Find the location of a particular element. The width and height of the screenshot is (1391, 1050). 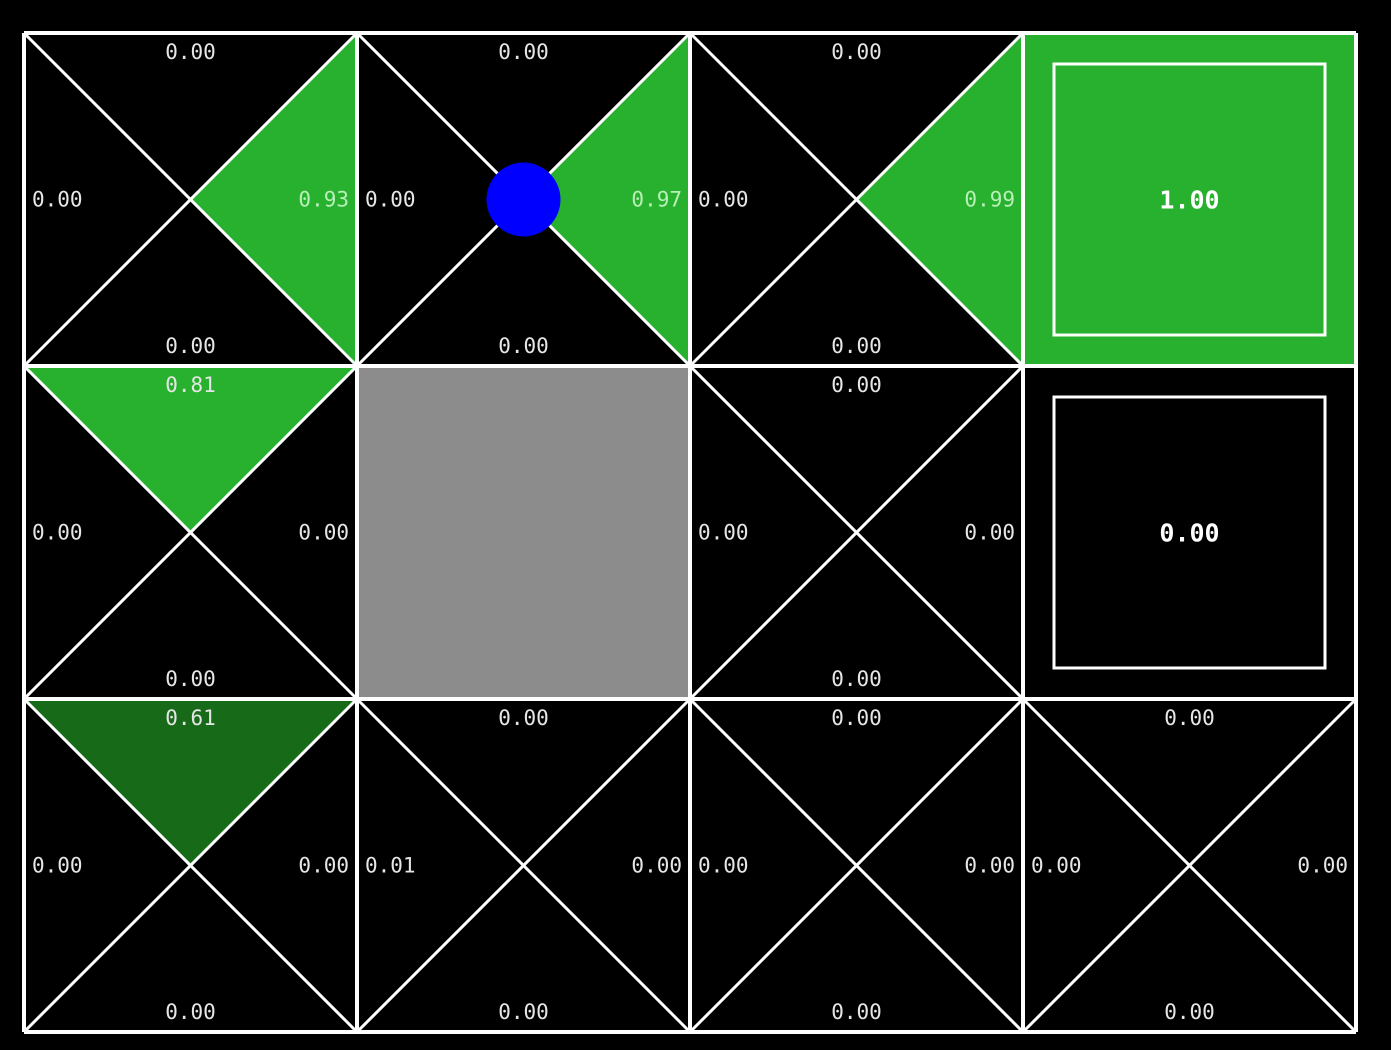

terminal-value: 0.00 is located at coordinates (1189, 533).